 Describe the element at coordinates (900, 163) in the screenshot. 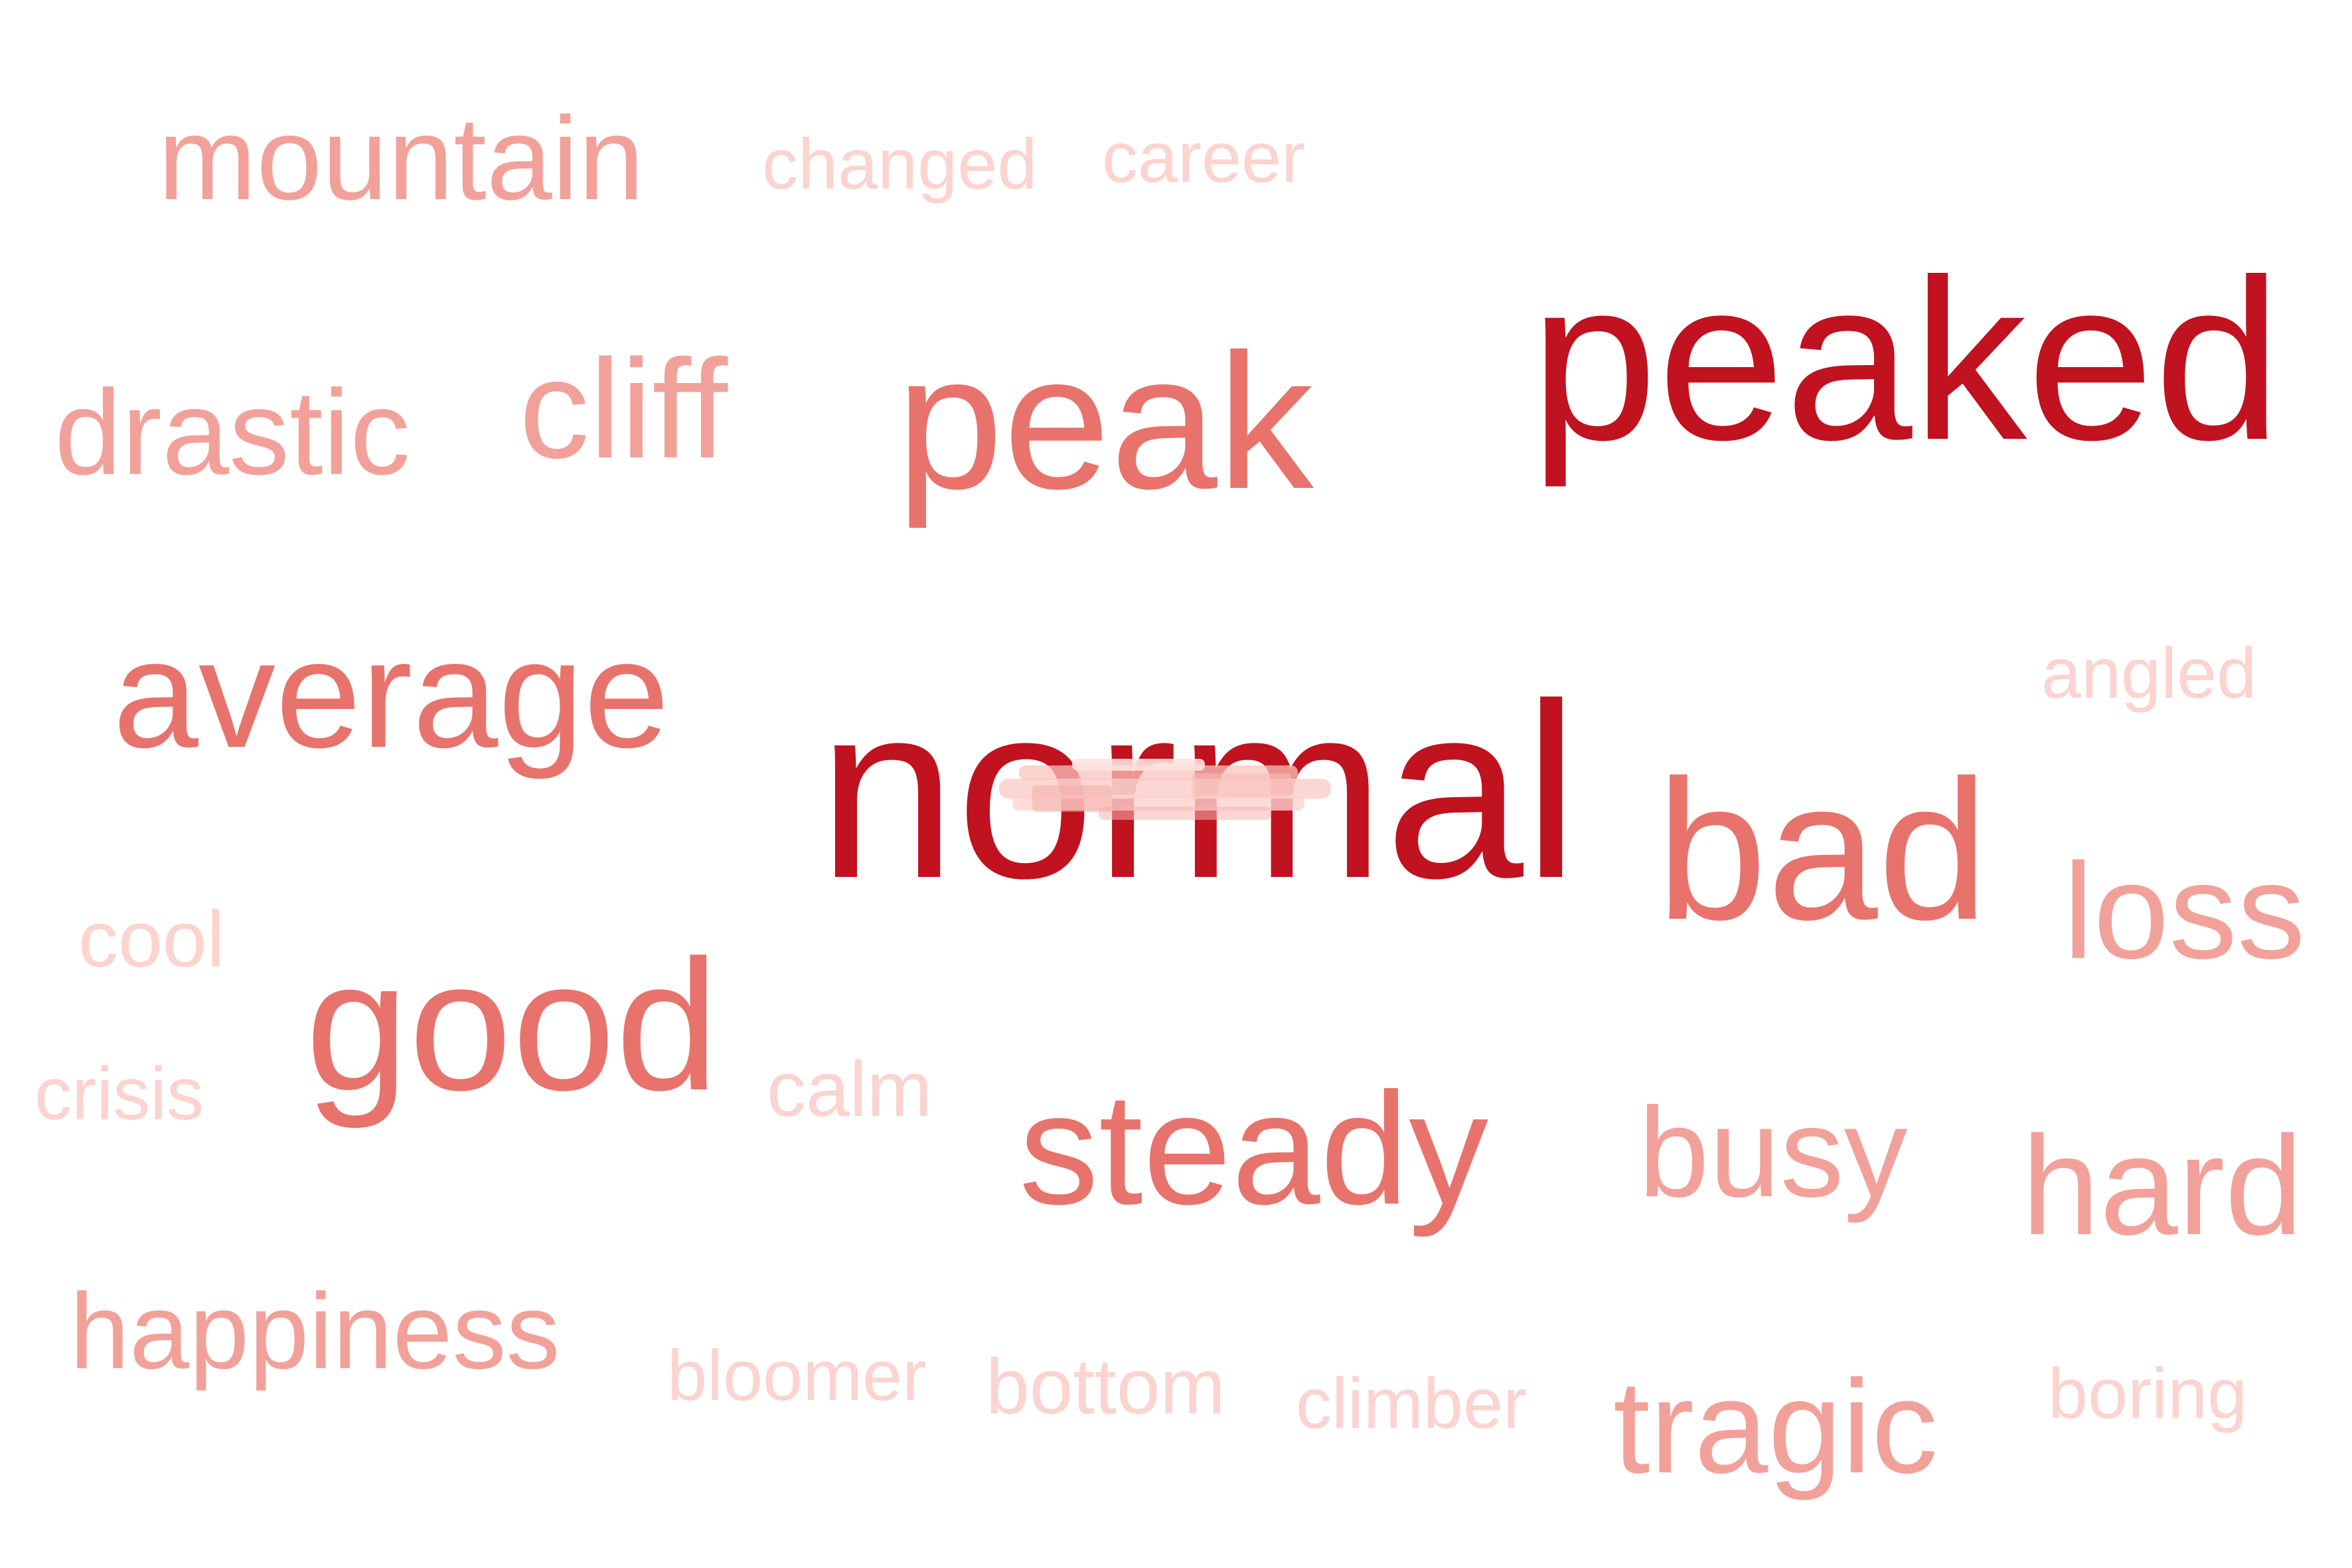

I see `word-changed: changed` at that location.